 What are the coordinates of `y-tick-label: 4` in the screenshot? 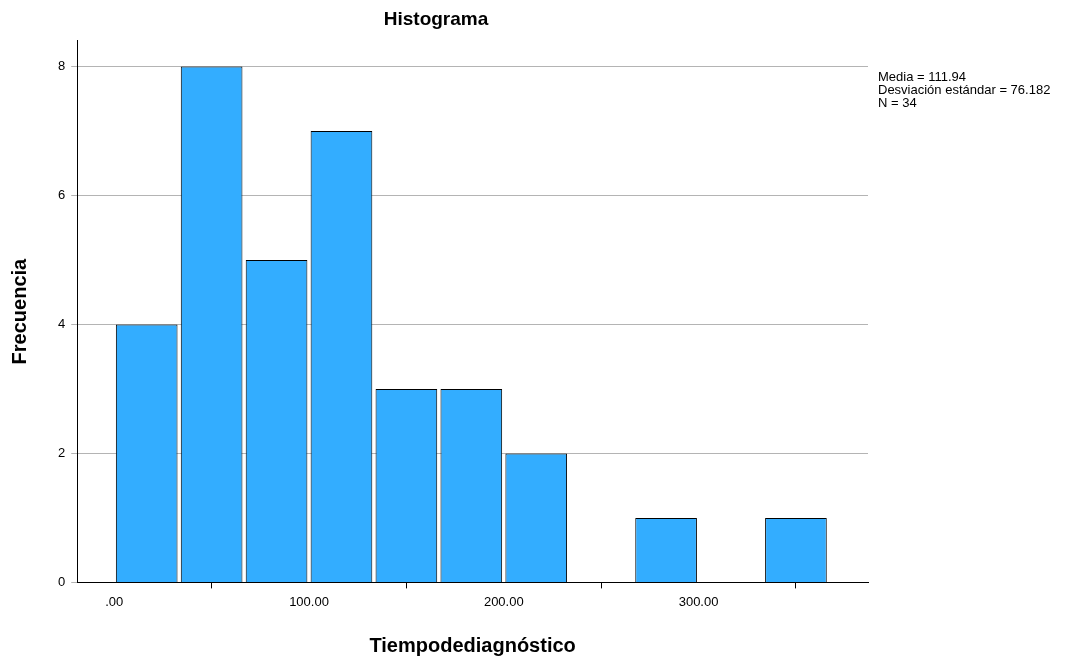 It's located at (62, 324).